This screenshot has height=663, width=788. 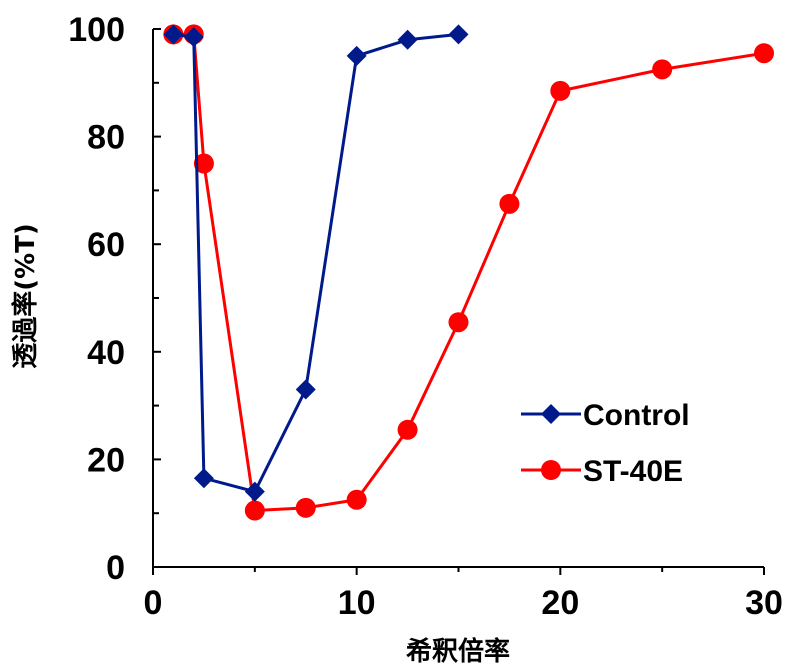 What do you see at coordinates (96, 30) in the screenshot?
I see `y-tick-label: 100` at bounding box center [96, 30].